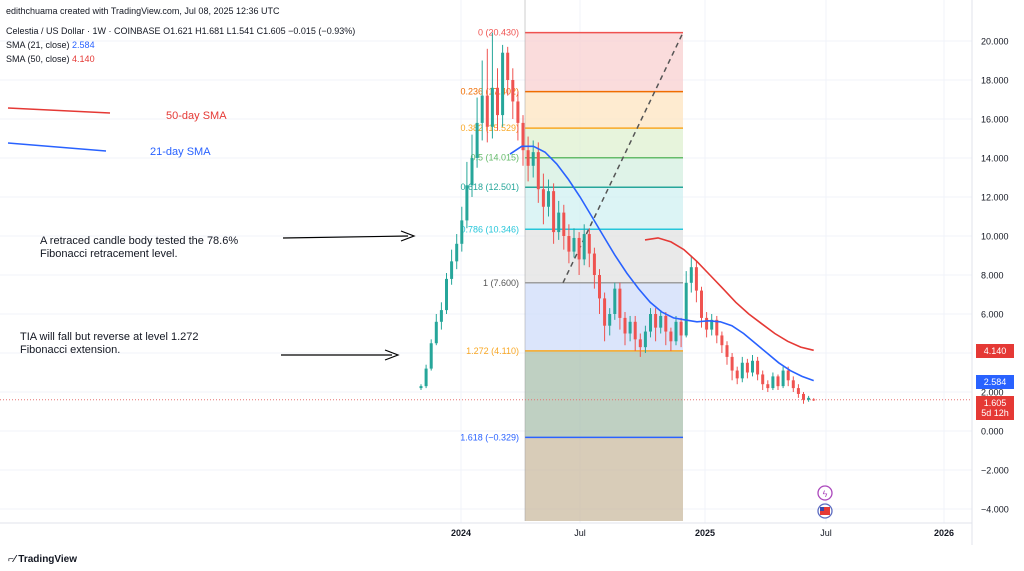  What do you see at coordinates (109, 254) in the screenshot?
I see `annotation-1-line-2: Fibonacci retracement level.` at bounding box center [109, 254].